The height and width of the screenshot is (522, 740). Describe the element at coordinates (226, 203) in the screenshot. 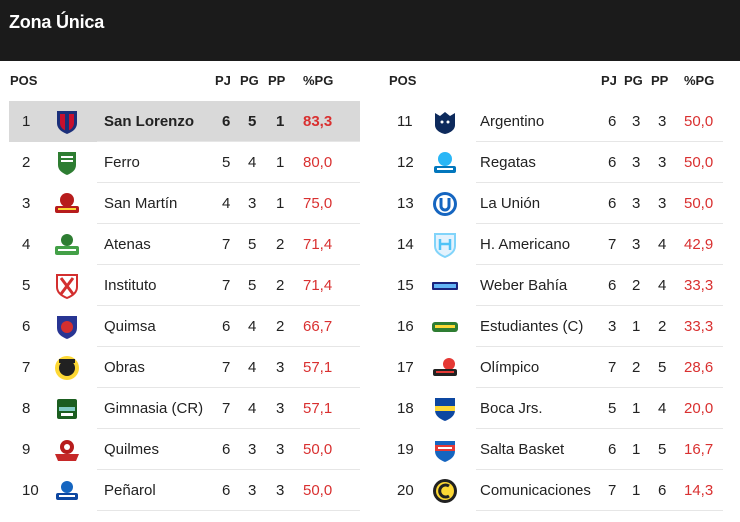

I see `games-played: 4` at that location.